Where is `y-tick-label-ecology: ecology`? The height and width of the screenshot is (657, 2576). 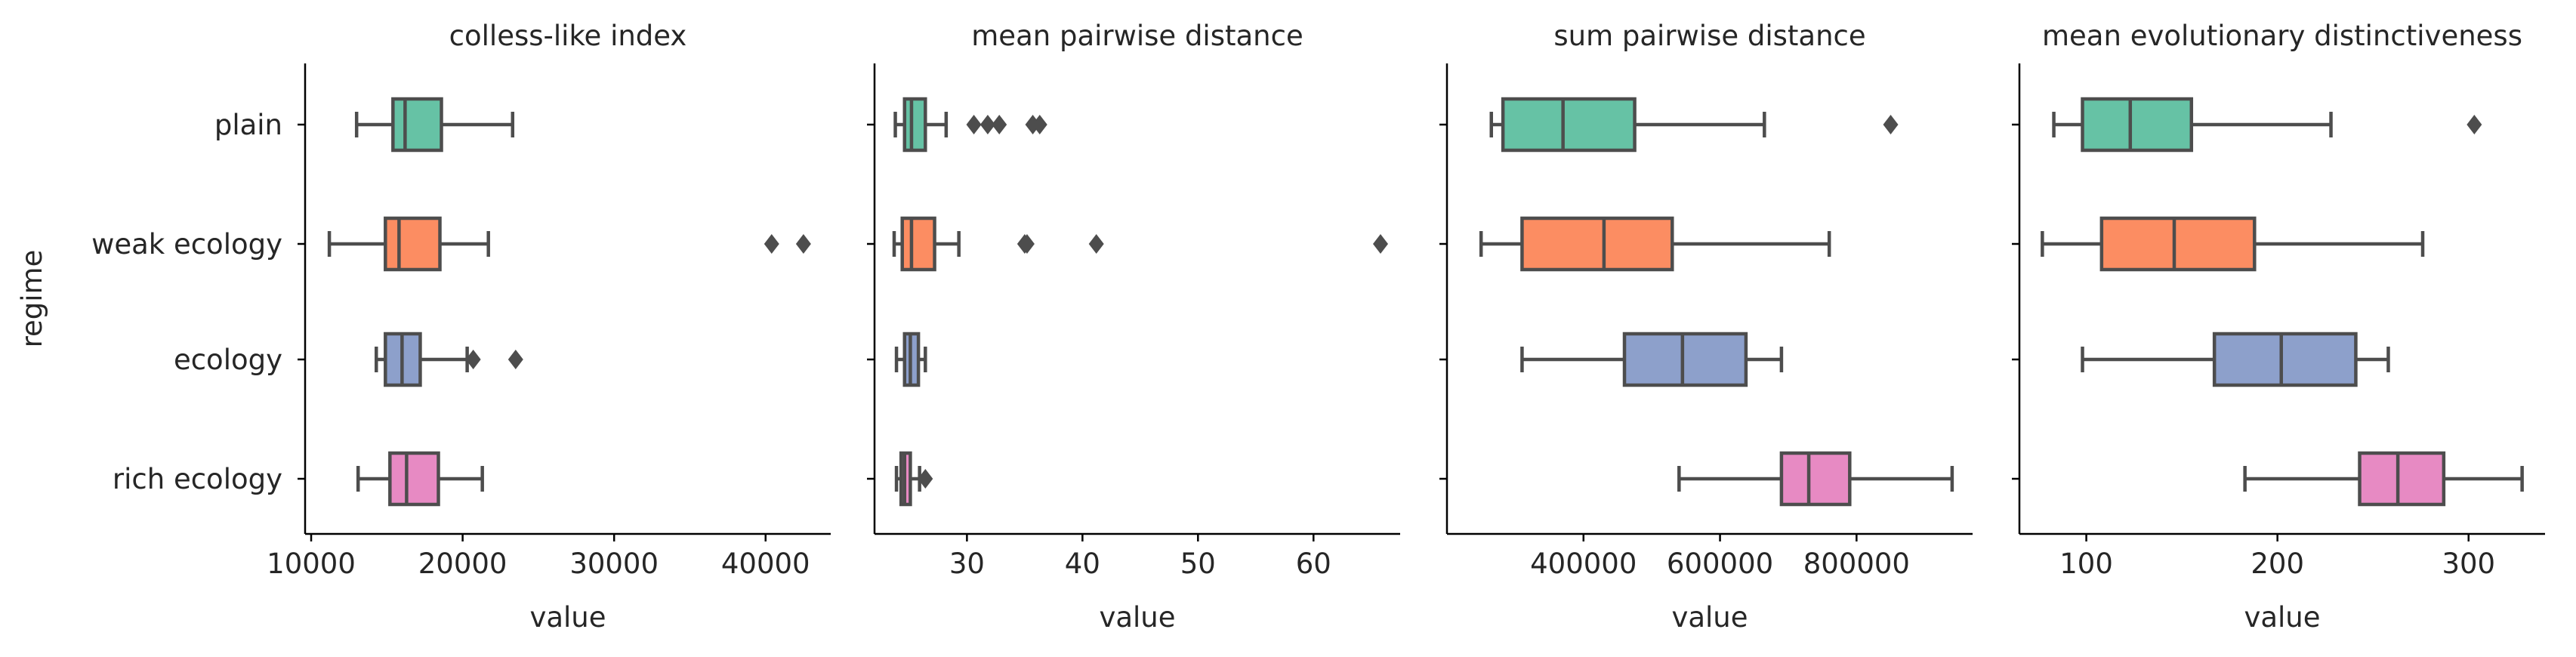 y-tick-label-ecology: ecology is located at coordinates (228, 360).